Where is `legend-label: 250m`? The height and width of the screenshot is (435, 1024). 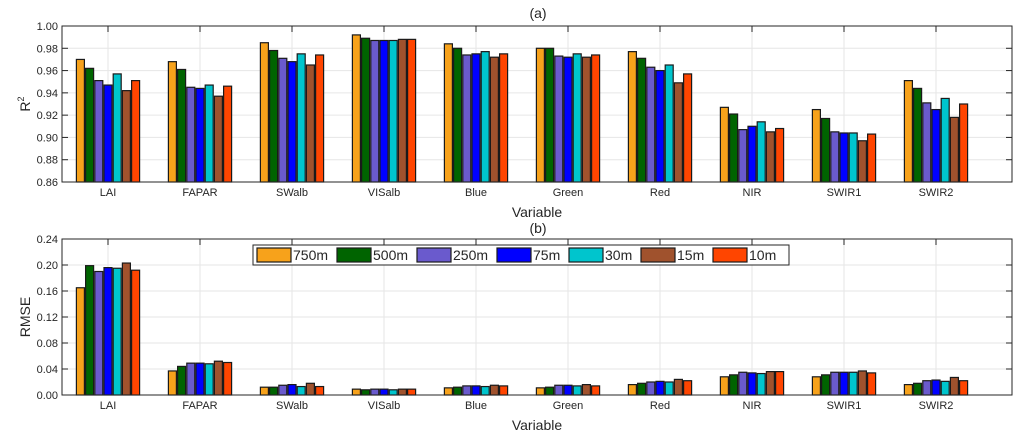 legend-label: 250m is located at coordinates (470, 255).